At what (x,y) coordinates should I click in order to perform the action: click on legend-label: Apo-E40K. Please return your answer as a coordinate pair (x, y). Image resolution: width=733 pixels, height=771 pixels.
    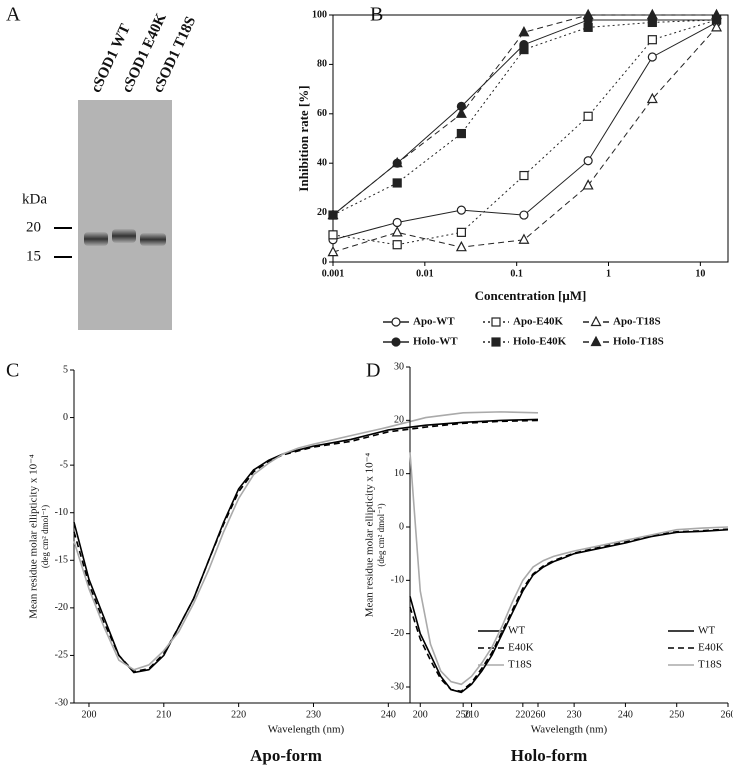
    Looking at the image, I should click on (538, 322).